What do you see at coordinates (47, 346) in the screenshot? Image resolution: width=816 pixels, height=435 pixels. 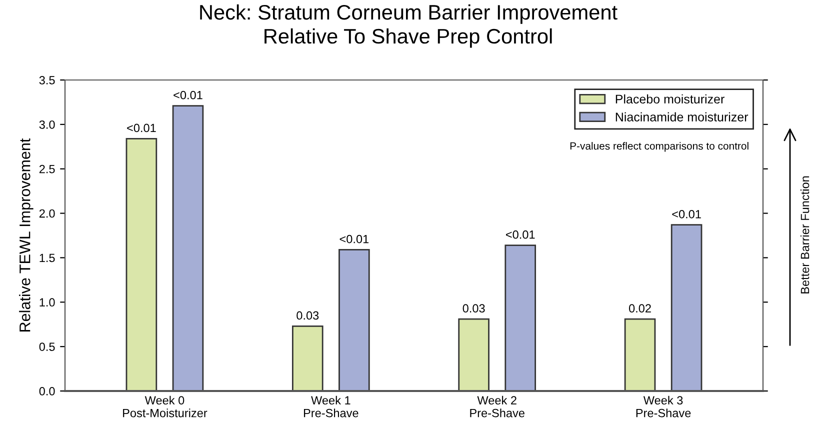 I see `y-tick-label: 0.5` at bounding box center [47, 346].